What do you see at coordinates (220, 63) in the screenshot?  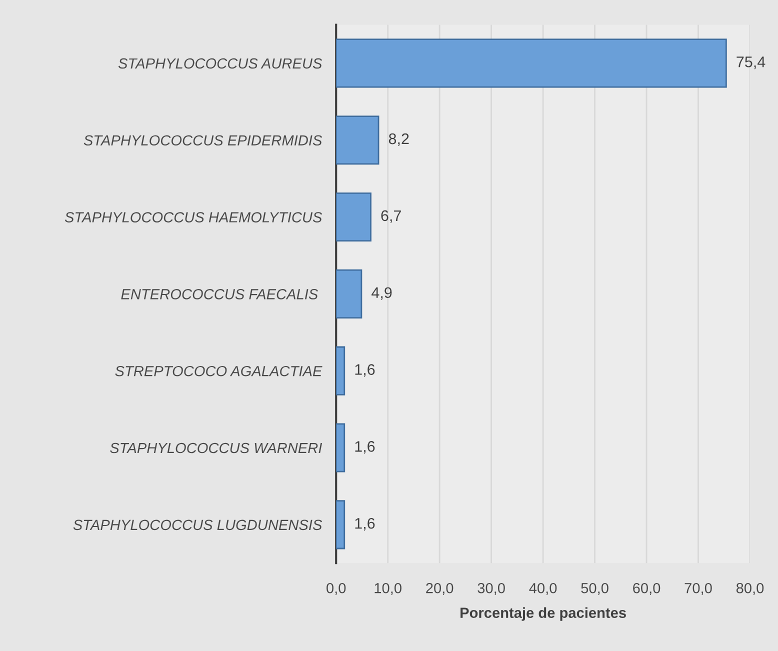 I see `y-tick-label: STAPHYLOCOCCUS AUREUS` at bounding box center [220, 63].